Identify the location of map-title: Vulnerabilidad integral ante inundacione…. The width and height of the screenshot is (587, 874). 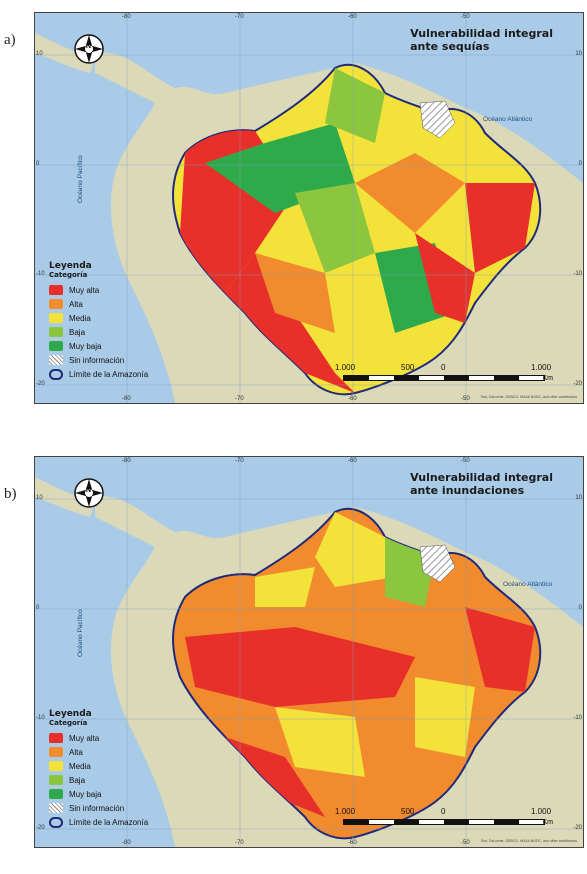
(481, 484).